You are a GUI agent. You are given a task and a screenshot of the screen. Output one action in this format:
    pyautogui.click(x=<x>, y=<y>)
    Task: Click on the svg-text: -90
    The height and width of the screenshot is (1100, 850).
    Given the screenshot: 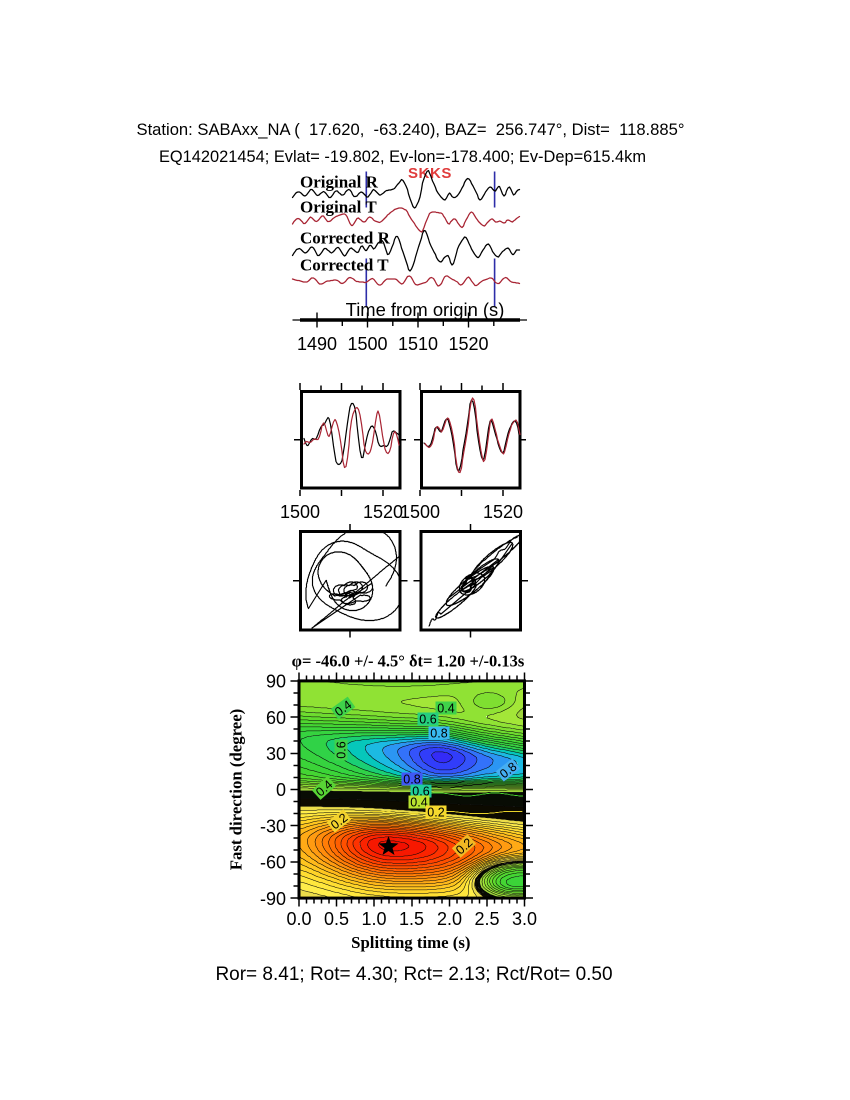 What is the action you would take?
    pyautogui.click(x=273, y=899)
    